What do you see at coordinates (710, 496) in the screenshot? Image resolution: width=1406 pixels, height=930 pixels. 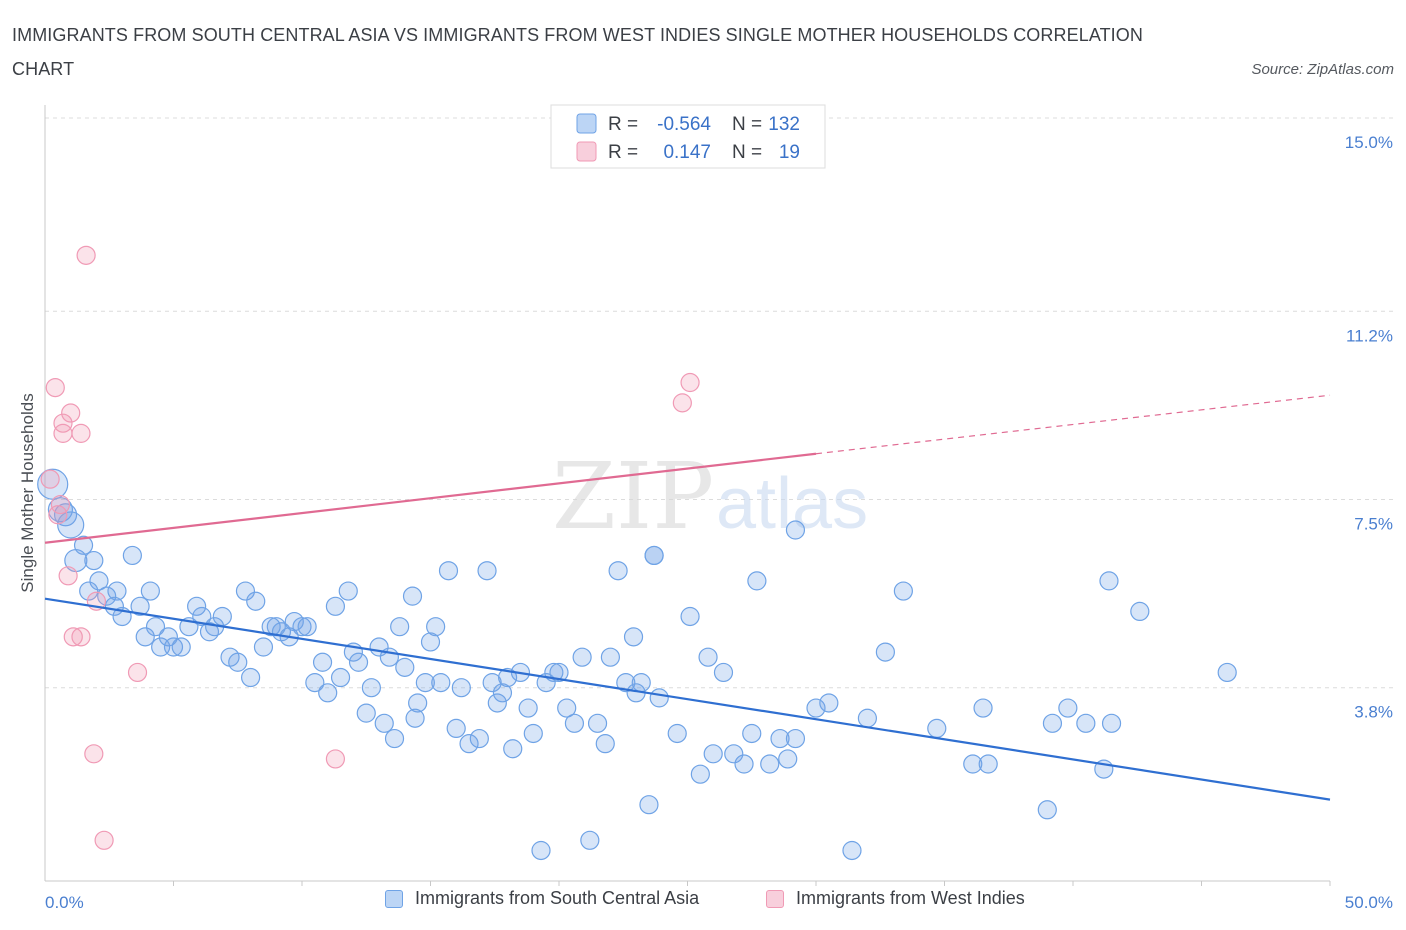 I see `watermark: ZIP atlas` at bounding box center [710, 496].